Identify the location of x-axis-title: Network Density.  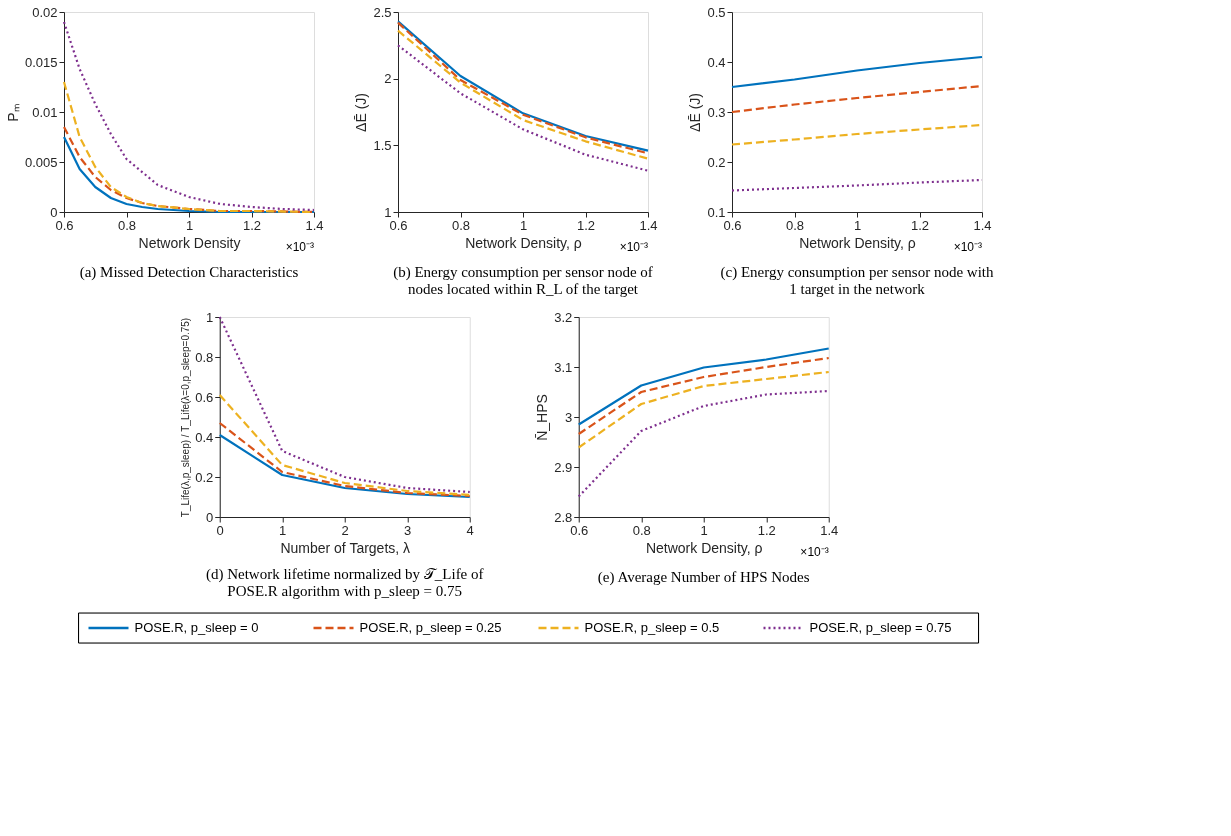
(189, 242).